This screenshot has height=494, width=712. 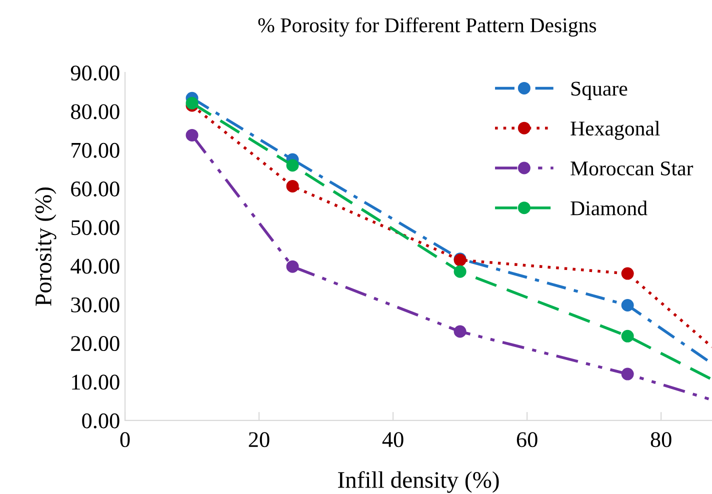 What do you see at coordinates (418, 482) in the screenshot?
I see `x-axis-title: Infill density (%)` at bounding box center [418, 482].